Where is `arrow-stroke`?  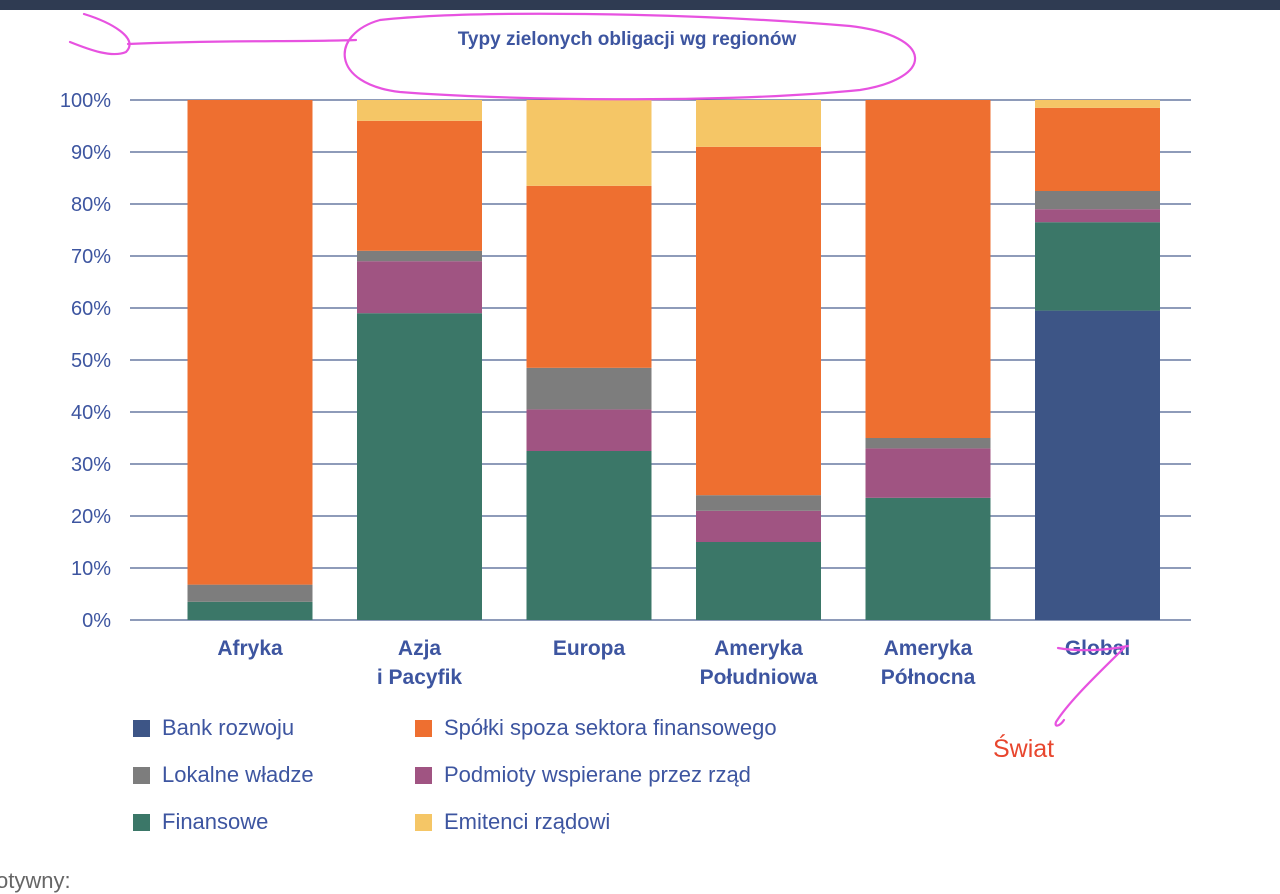
arrow-stroke is located at coordinates (1090, 686).